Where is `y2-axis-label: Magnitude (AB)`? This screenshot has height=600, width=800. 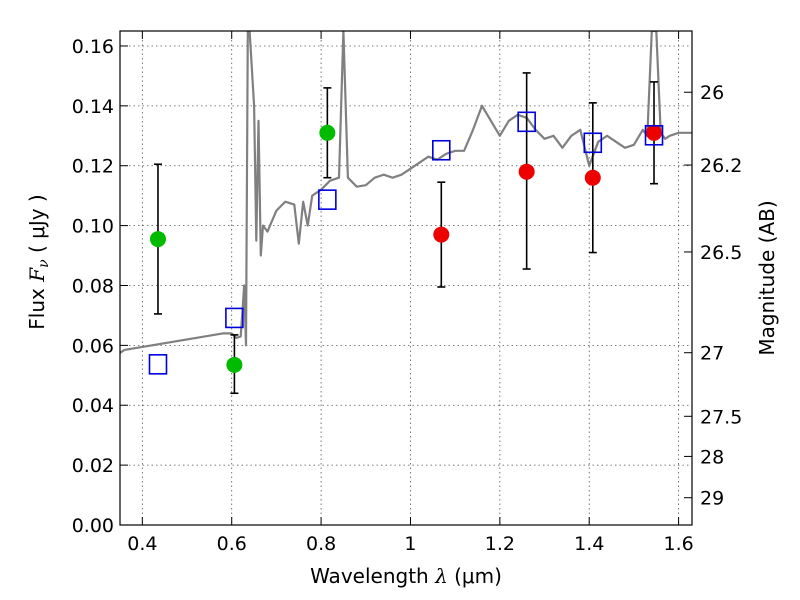 y2-axis-label: Magnitude (AB) is located at coordinates (767, 277).